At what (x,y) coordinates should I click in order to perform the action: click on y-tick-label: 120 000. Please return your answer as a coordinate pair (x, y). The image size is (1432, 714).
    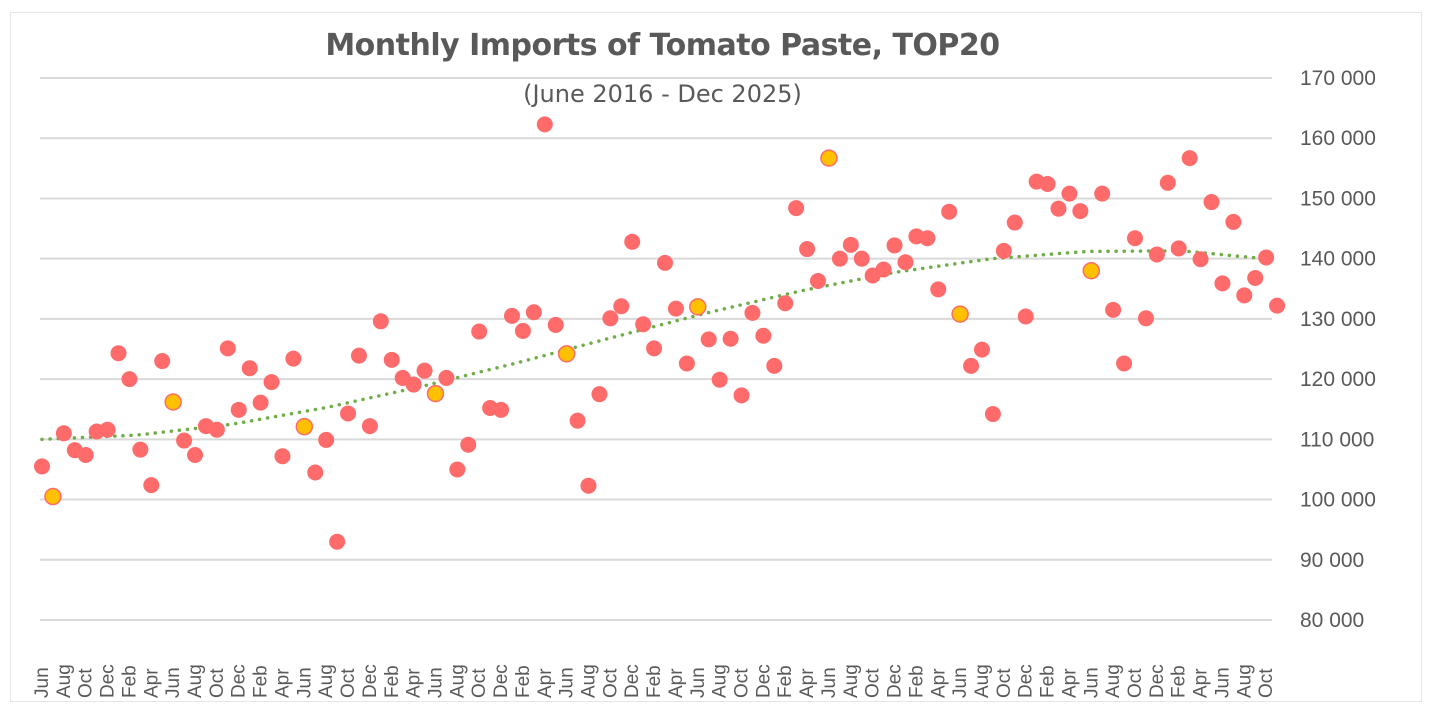
    Looking at the image, I should click on (1338, 379).